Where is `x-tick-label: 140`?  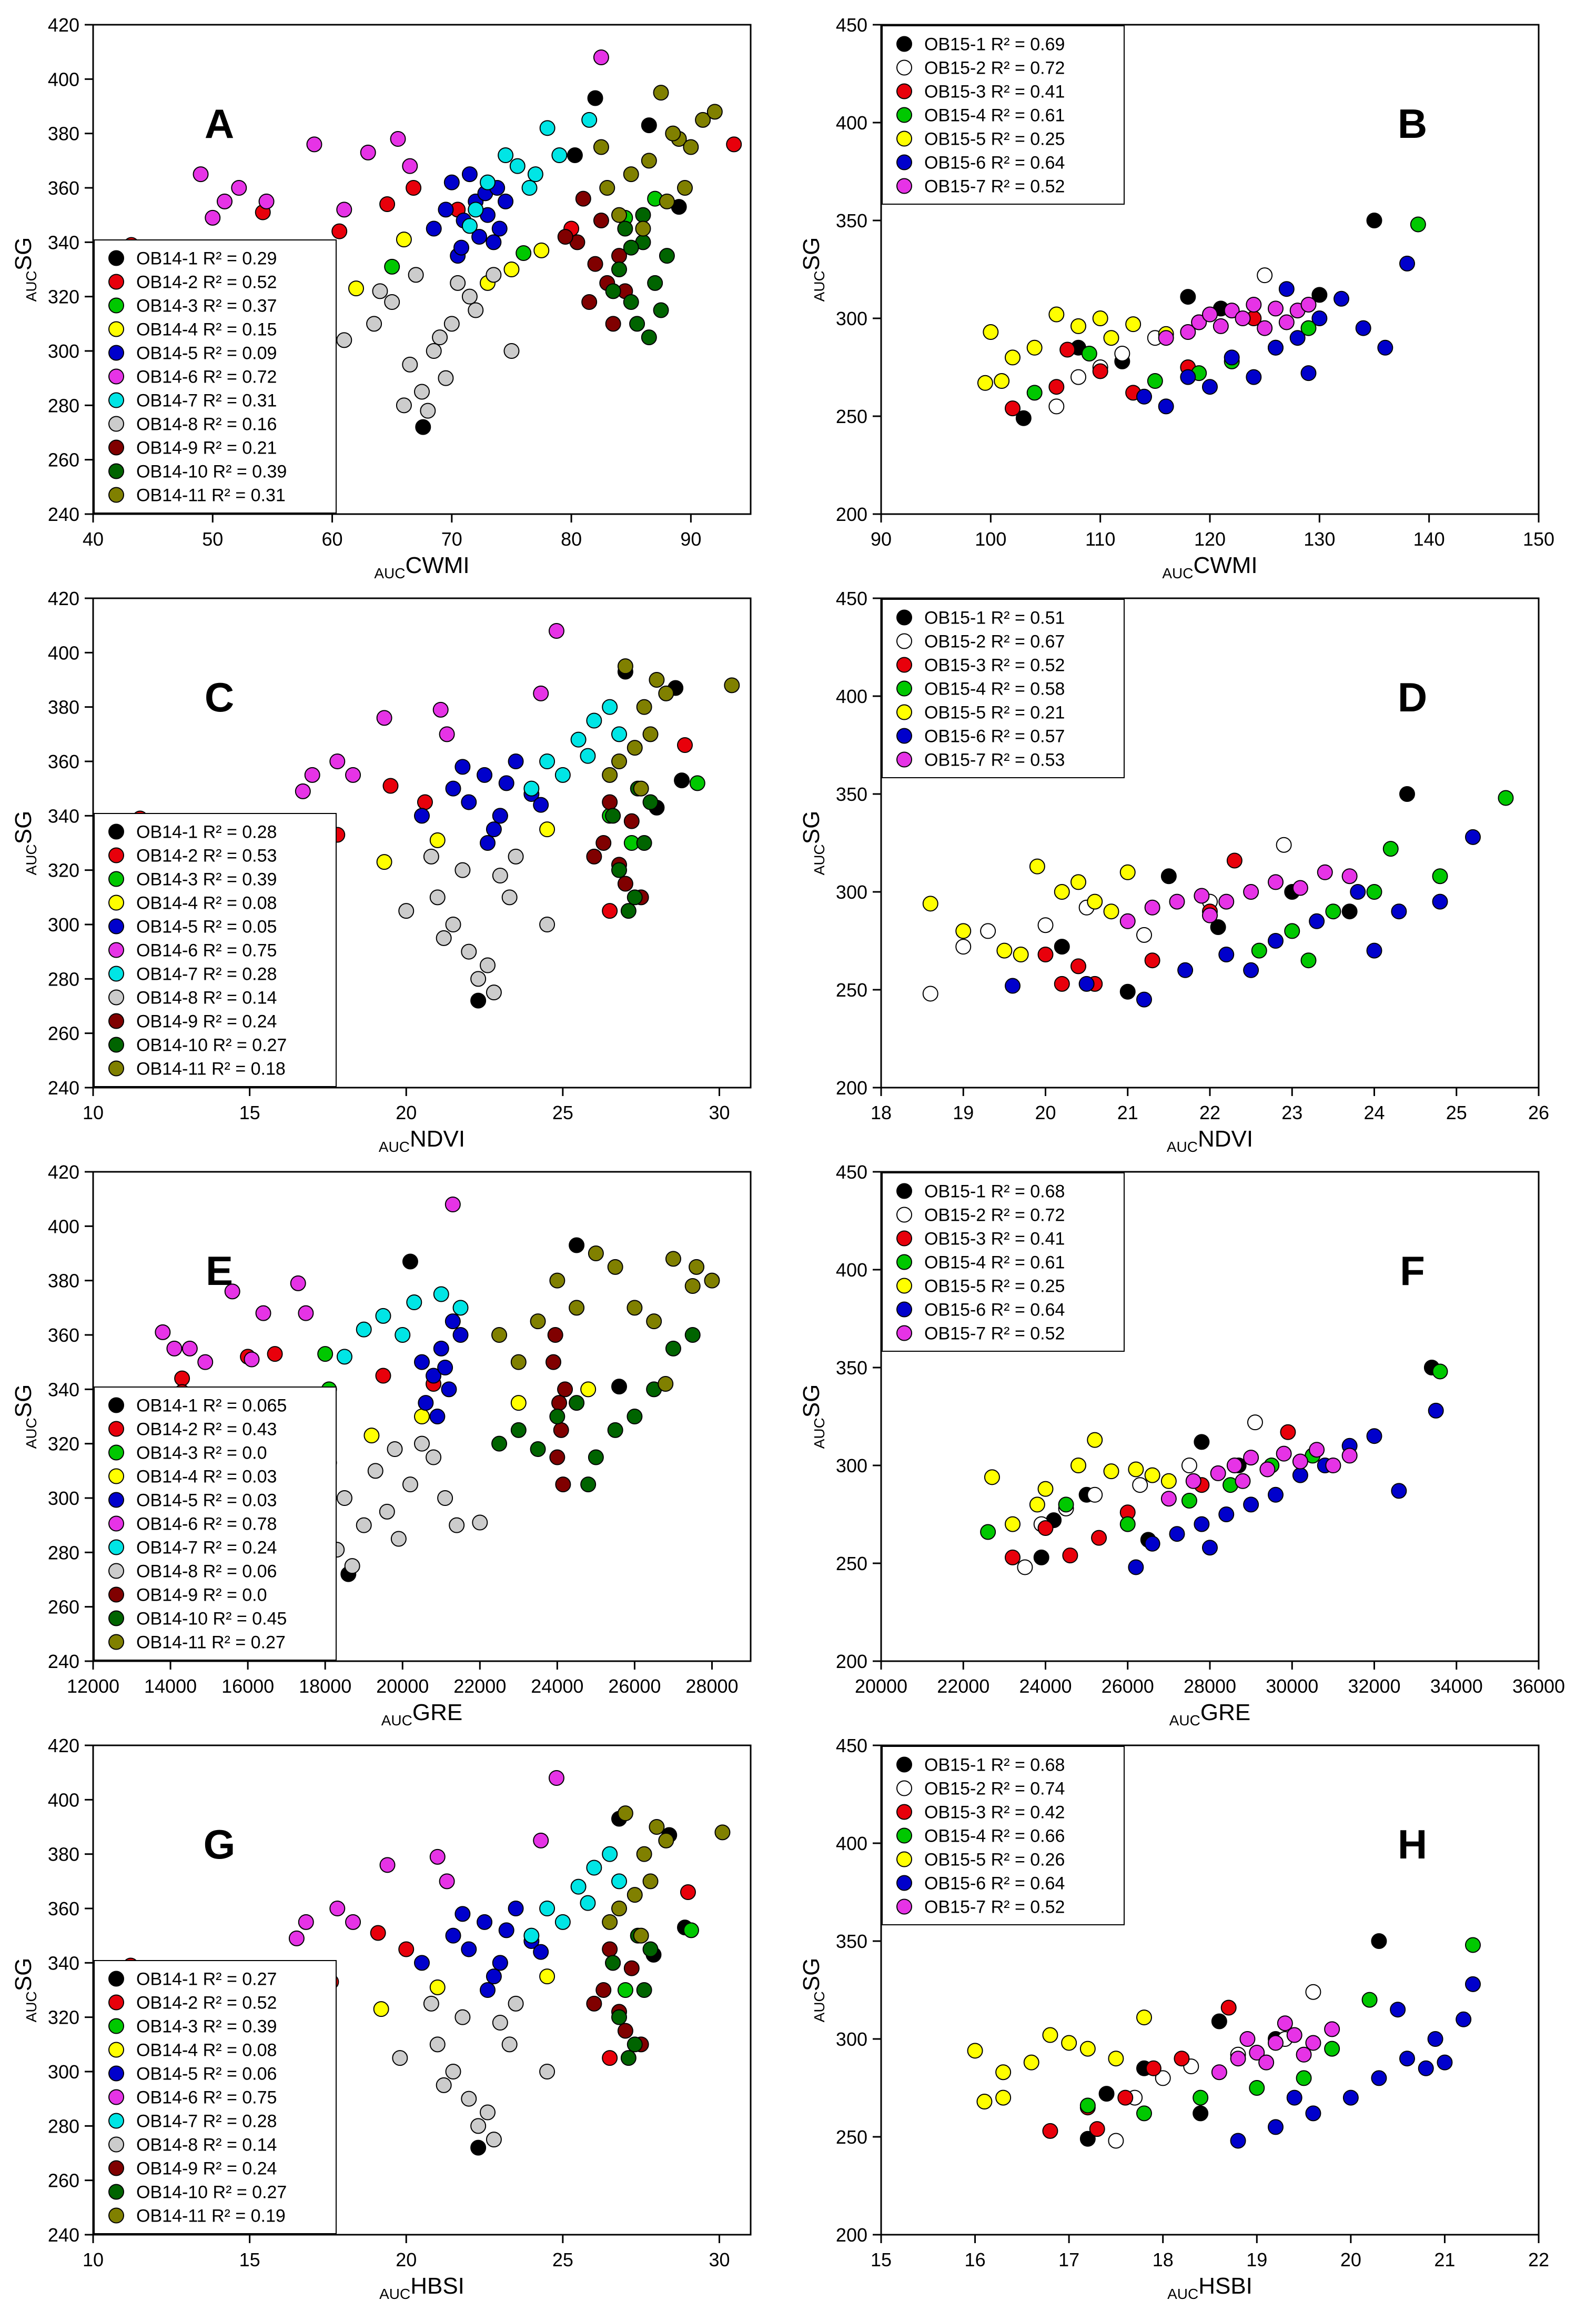 x-tick-label: 140 is located at coordinates (1429, 539).